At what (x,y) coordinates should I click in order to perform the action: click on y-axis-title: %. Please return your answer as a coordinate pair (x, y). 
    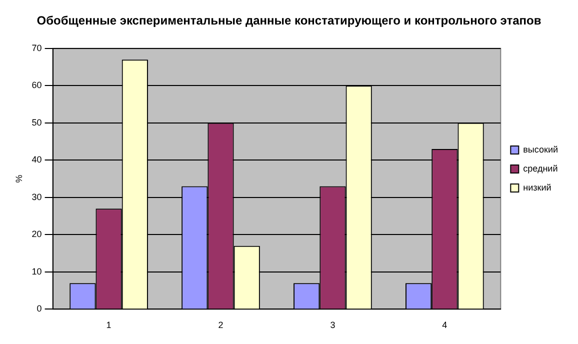
    Looking at the image, I should click on (19, 178).